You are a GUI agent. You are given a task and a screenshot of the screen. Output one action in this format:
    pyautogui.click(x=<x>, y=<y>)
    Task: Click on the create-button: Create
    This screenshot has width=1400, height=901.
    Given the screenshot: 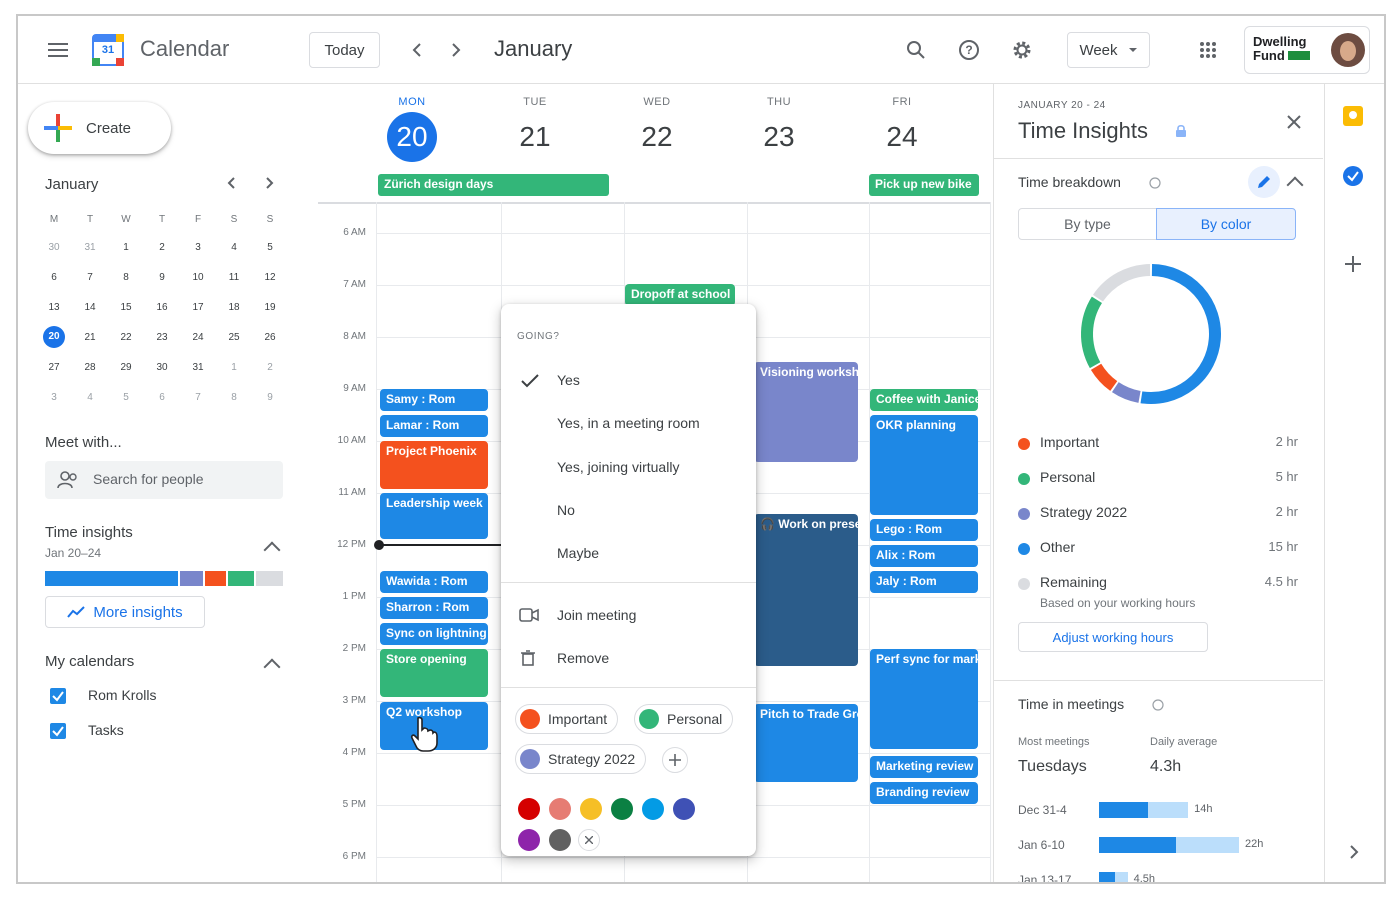 What is the action you would take?
    pyautogui.click(x=99, y=128)
    